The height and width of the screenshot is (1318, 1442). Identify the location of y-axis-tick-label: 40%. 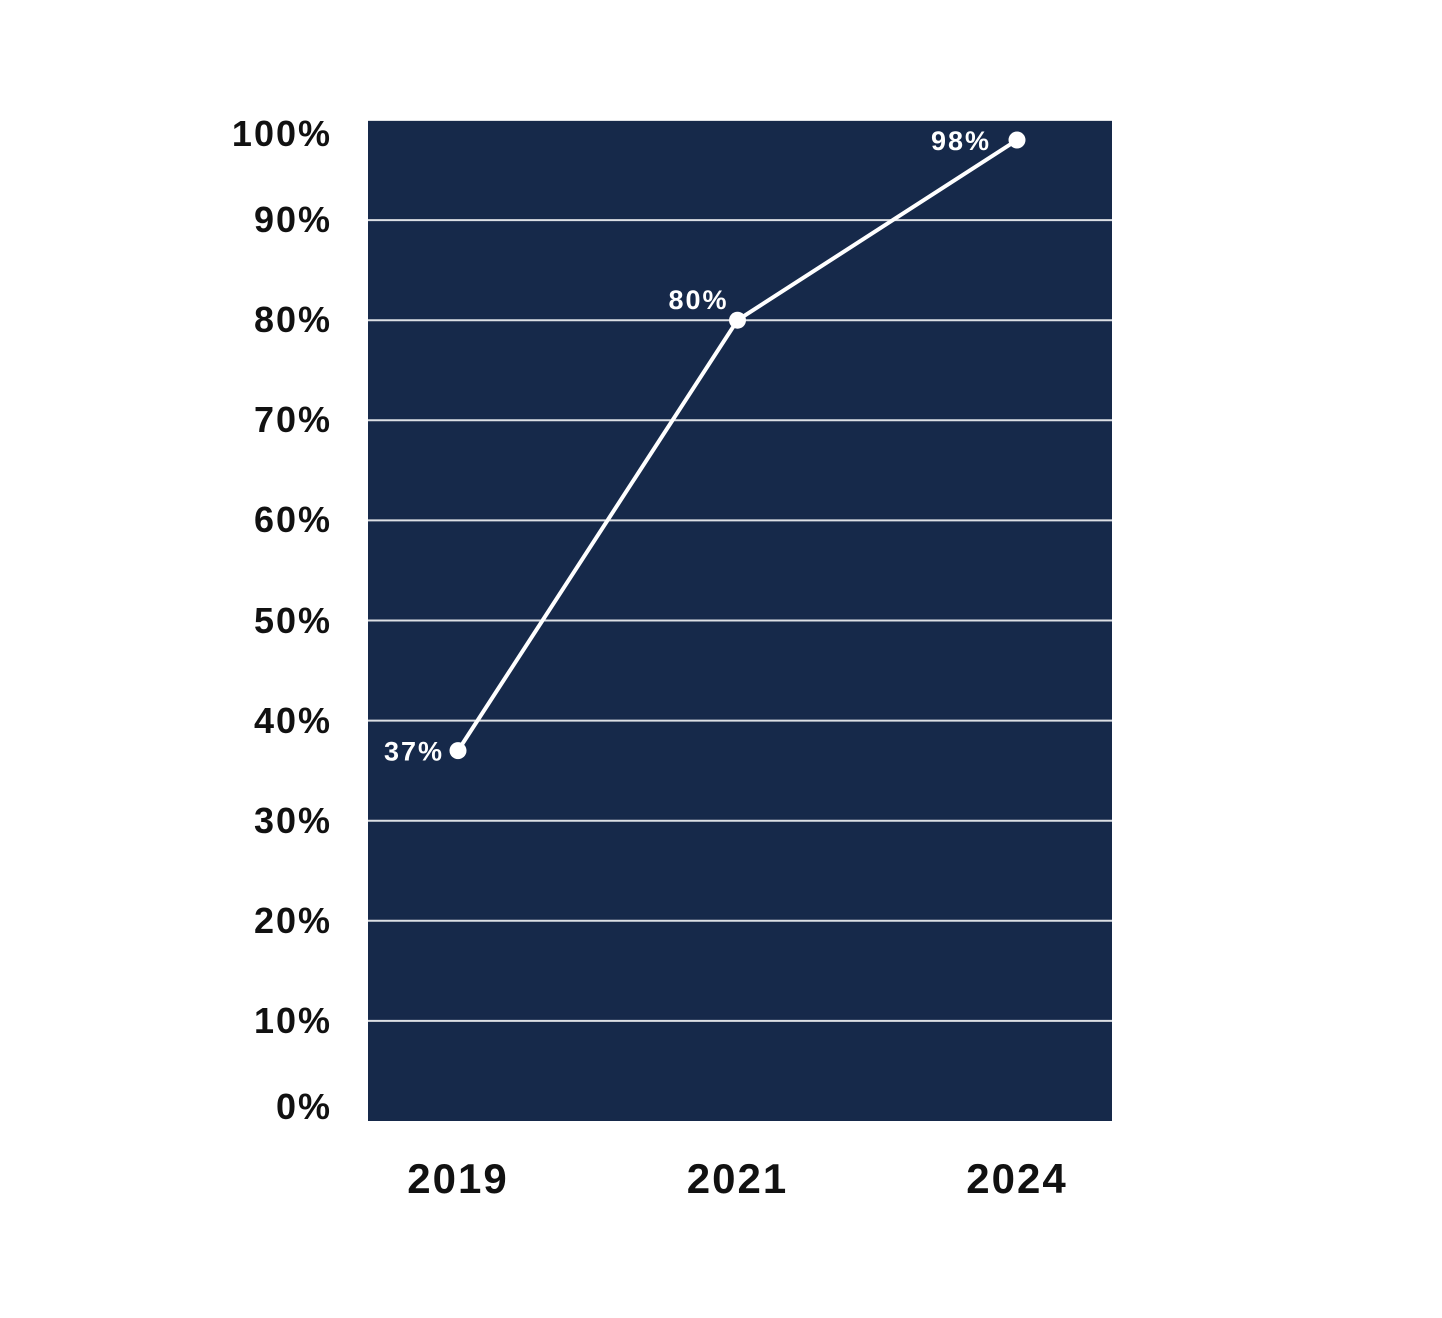
(292, 720).